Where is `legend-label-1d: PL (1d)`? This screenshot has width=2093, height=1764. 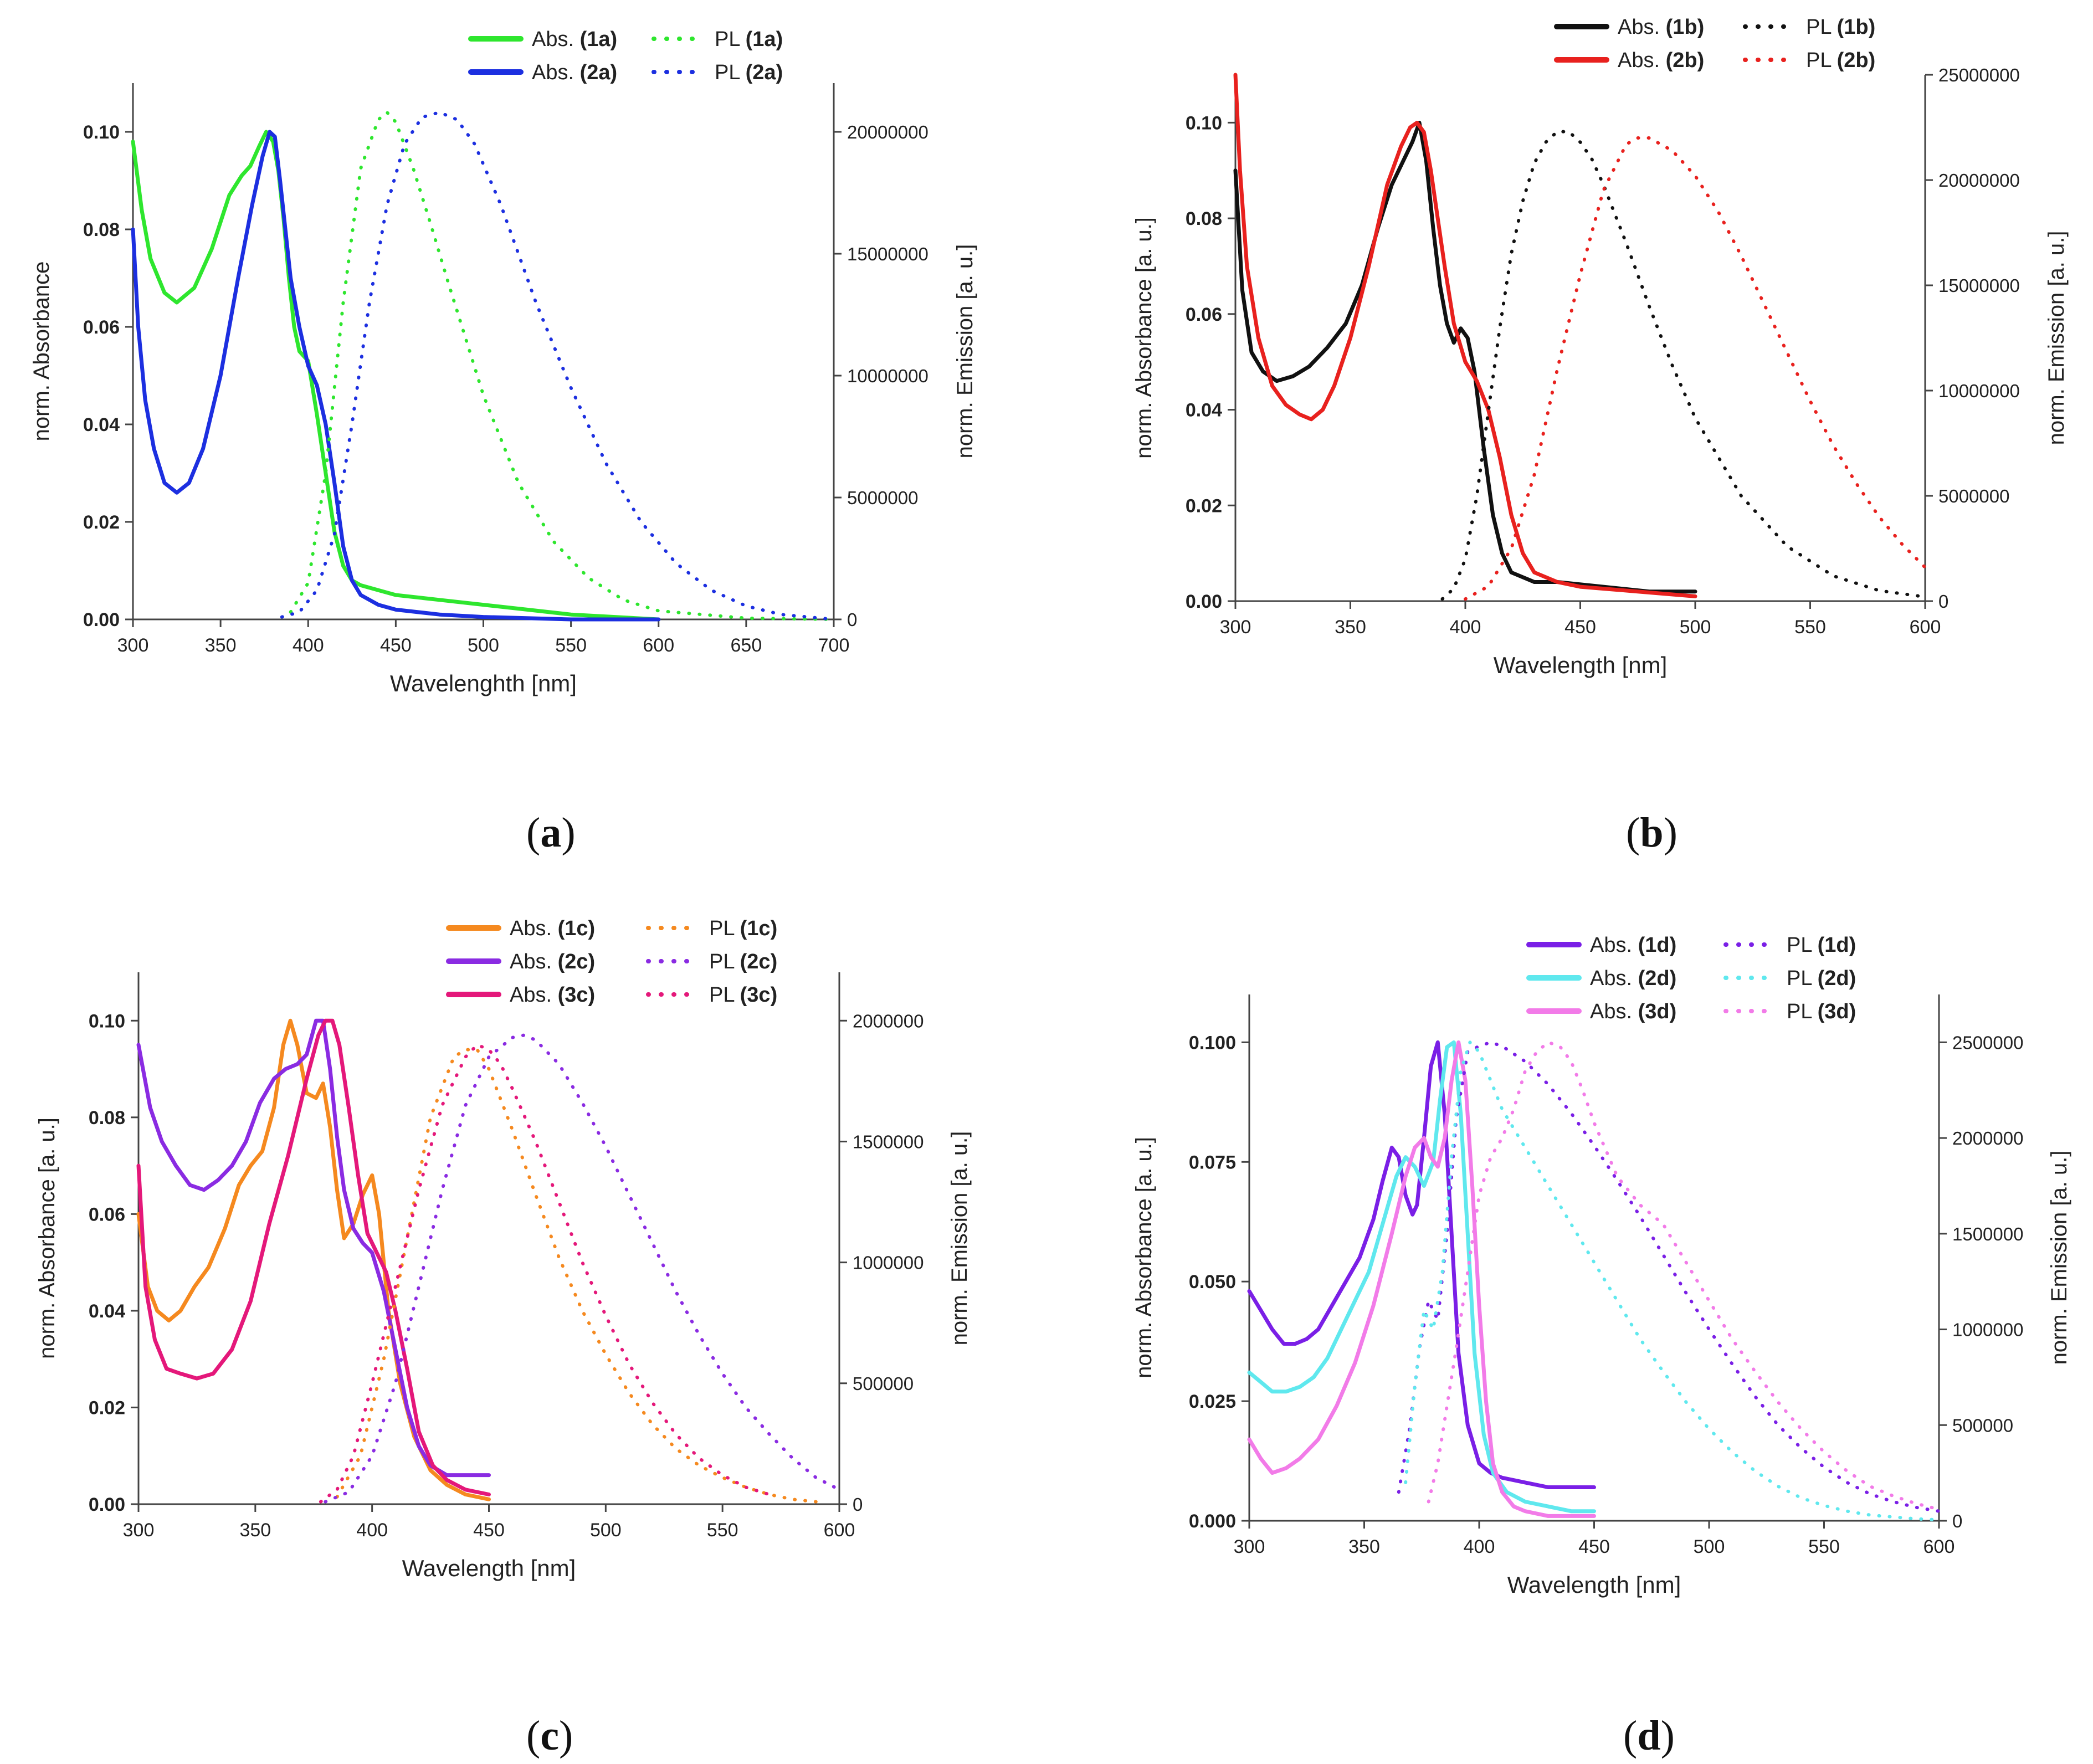
legend-label-1d: PL (1d) is located at coordinates (1821, 945).